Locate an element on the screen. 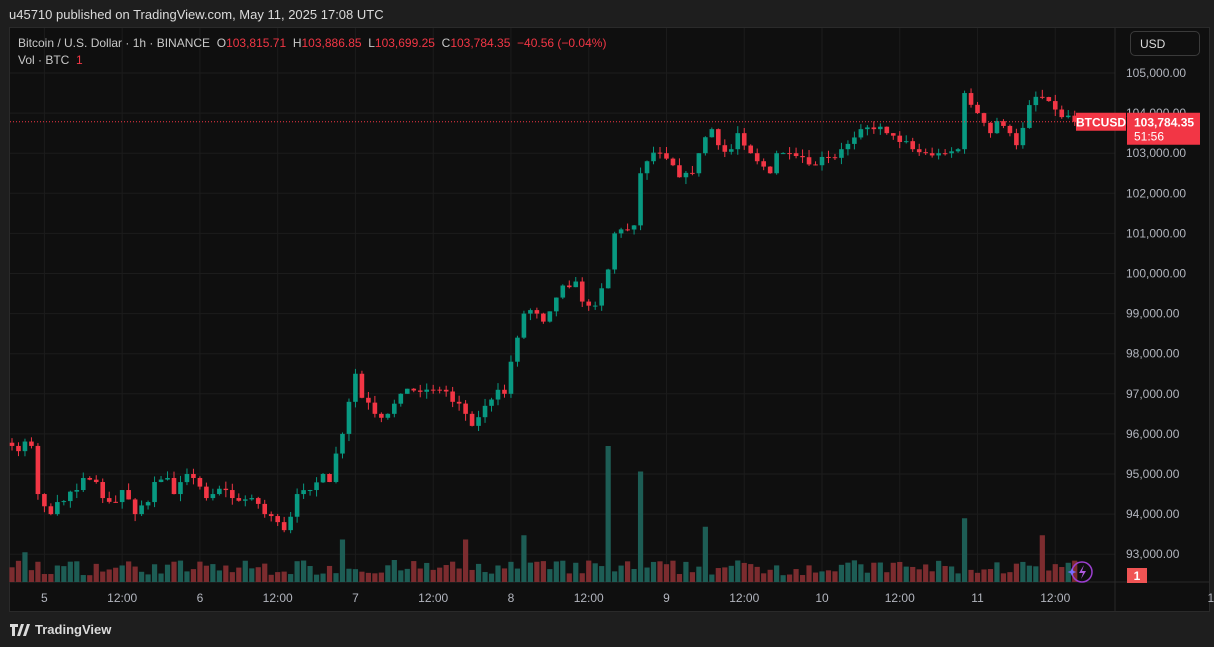  low-label: L is located at coordinates (371, 43).